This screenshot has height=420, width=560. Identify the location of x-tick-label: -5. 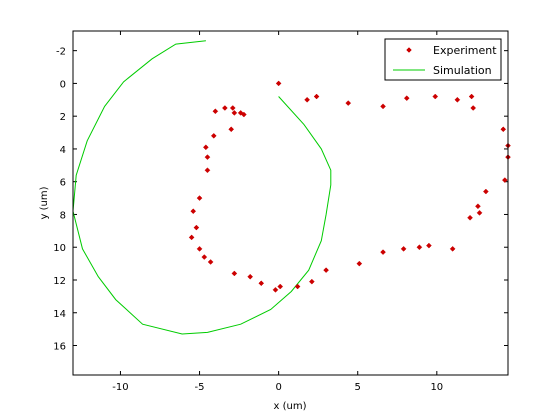
(200, 387).